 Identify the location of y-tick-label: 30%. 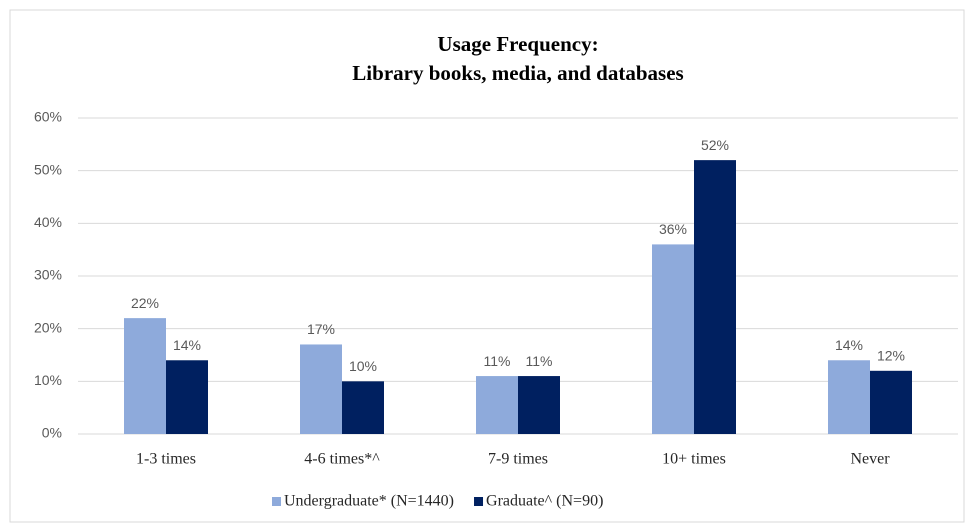
(48, 275).